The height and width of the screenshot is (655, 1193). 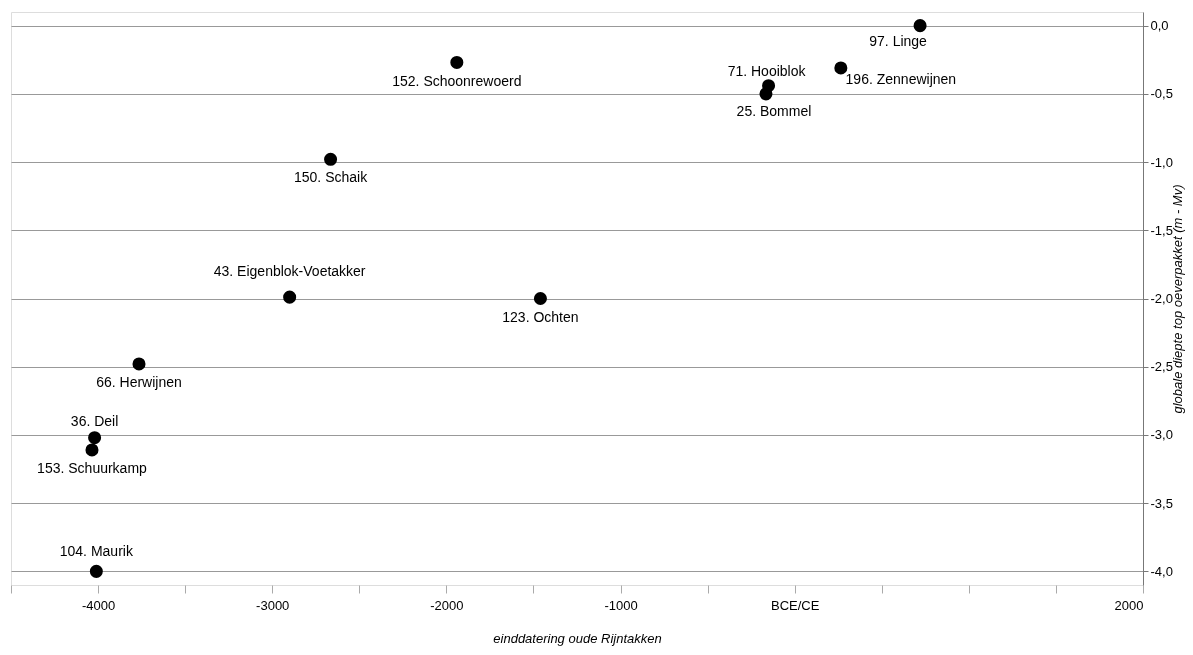 What do you see at coordinates (1161, 503) in the screenshot?
I see `y-tick-label: -3,5` at bounding box center [1161, 503].